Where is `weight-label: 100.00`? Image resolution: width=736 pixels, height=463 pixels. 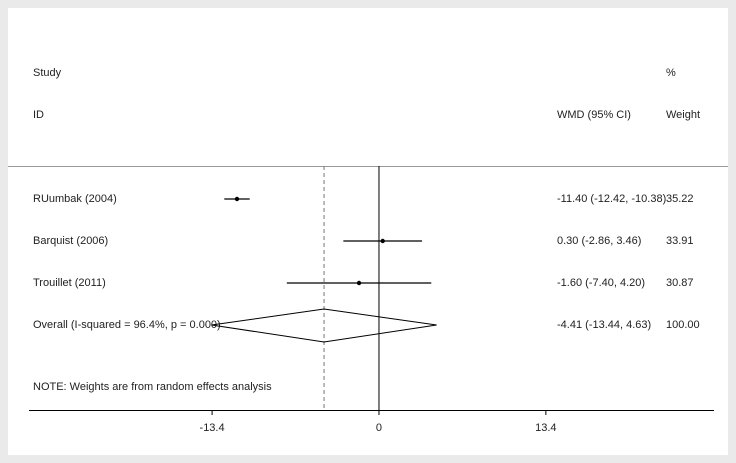 weight-label: 100.00 is located at coordinates (683, 325).